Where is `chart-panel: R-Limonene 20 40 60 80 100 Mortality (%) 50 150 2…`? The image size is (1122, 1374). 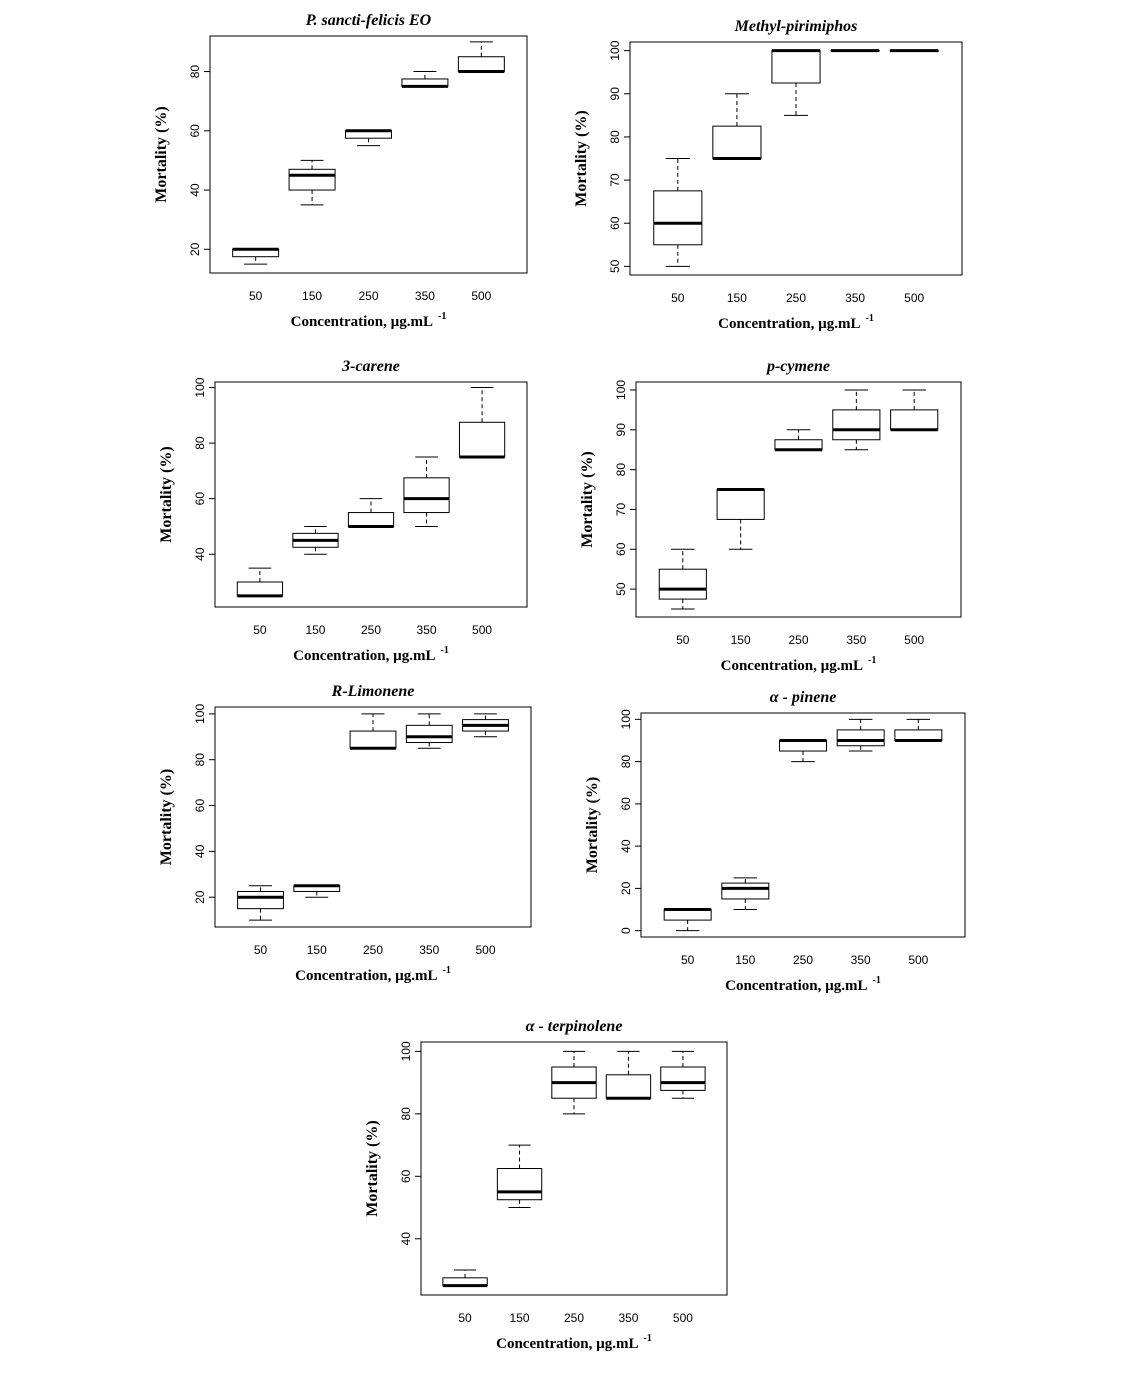 chart-panel: R-Limonene 20 40 60 80 100 Mortality (%) 50 150 2… is located at coordinates (345, 833).